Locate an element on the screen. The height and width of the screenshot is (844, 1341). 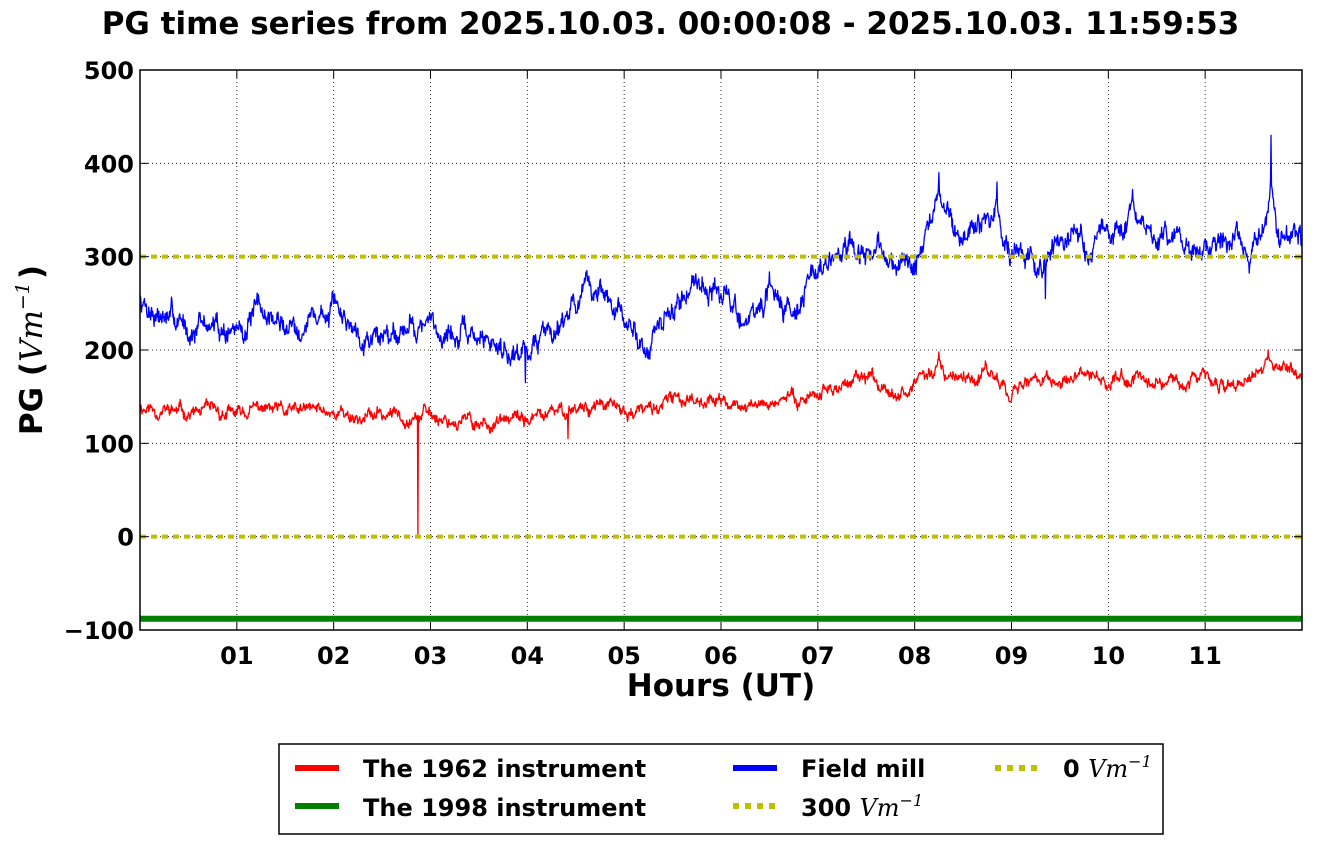
y-axis-title: PG (Vm−1) is located at coordinates (31, 350).